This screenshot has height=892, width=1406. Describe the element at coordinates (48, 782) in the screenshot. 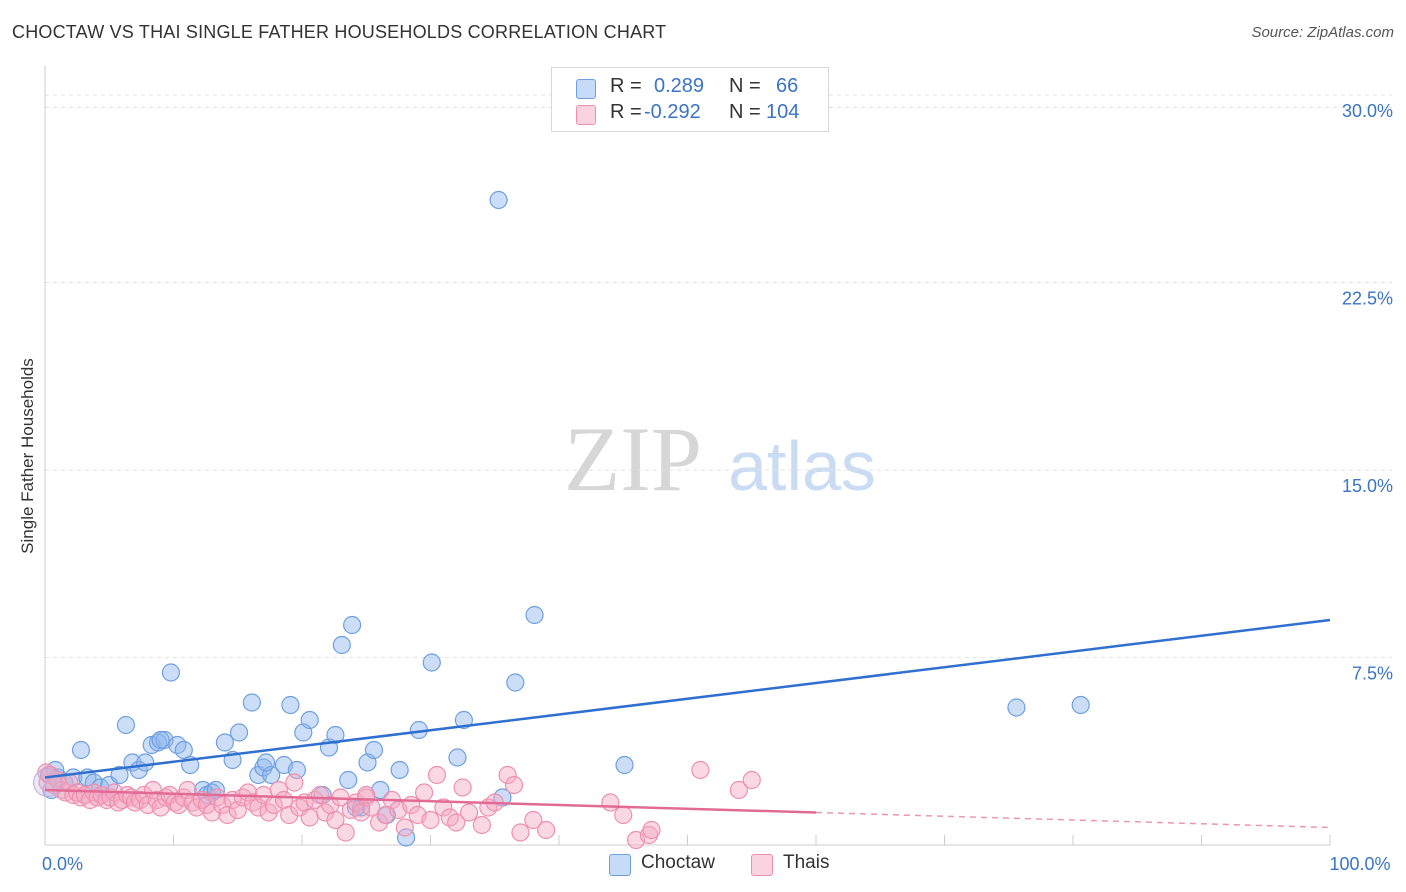

I see `overlap-point` at that location.